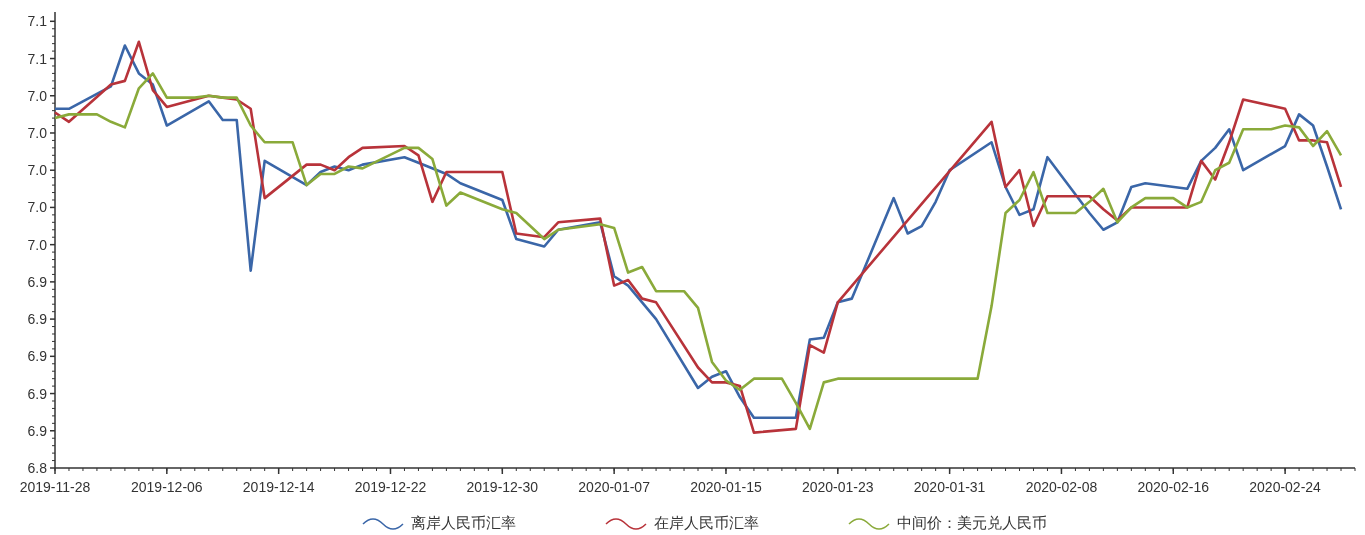 The width and height of the screenshot is (1365, 535). Describe the element at coordinates (390, 487) in the screenshot. I see `x-tick-label: 2019-12-22` at that location.